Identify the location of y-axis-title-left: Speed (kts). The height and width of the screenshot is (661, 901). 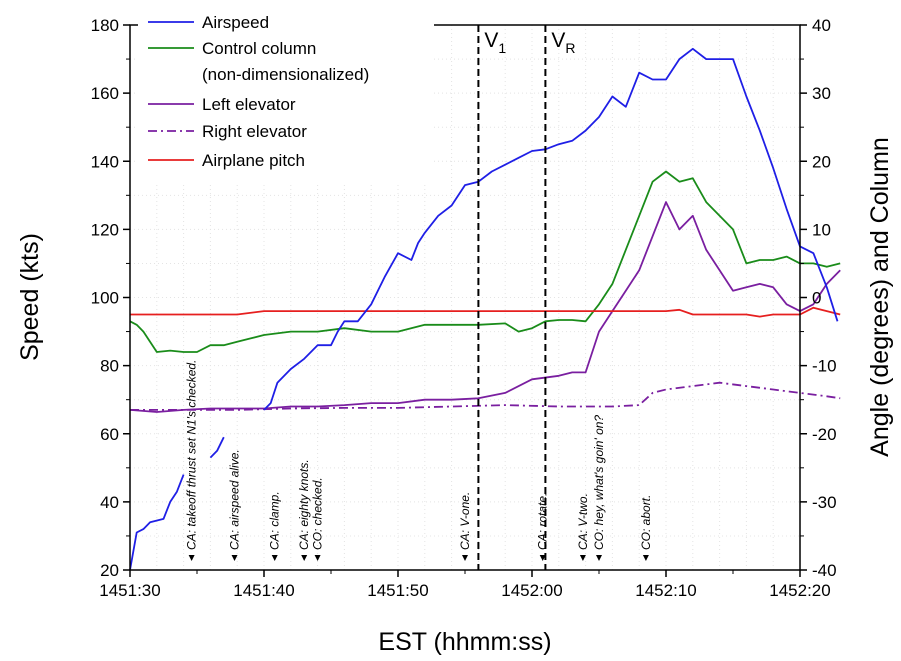
(30, 297).